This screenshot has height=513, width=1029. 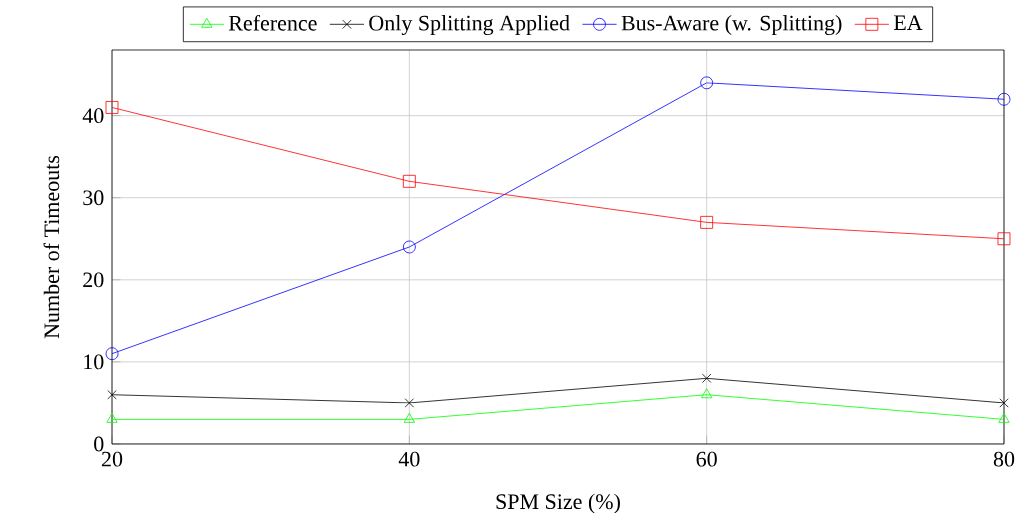 I want to click on y-tick-label: 0, so click(x=99, y=444).